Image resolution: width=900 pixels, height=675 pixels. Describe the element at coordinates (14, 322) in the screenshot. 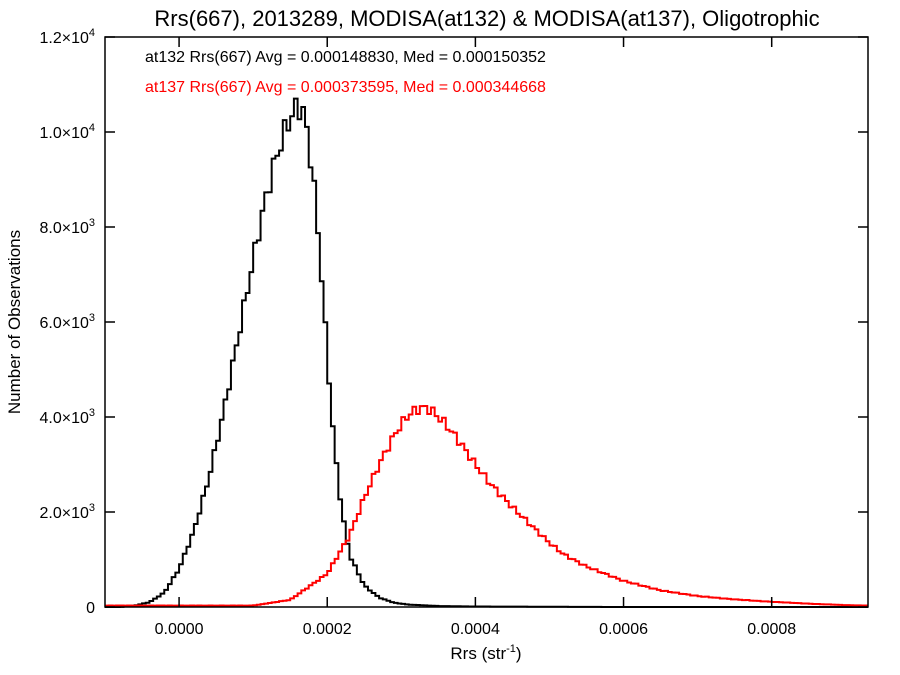

I see `y-axis-label: Number of Observations` at that location.